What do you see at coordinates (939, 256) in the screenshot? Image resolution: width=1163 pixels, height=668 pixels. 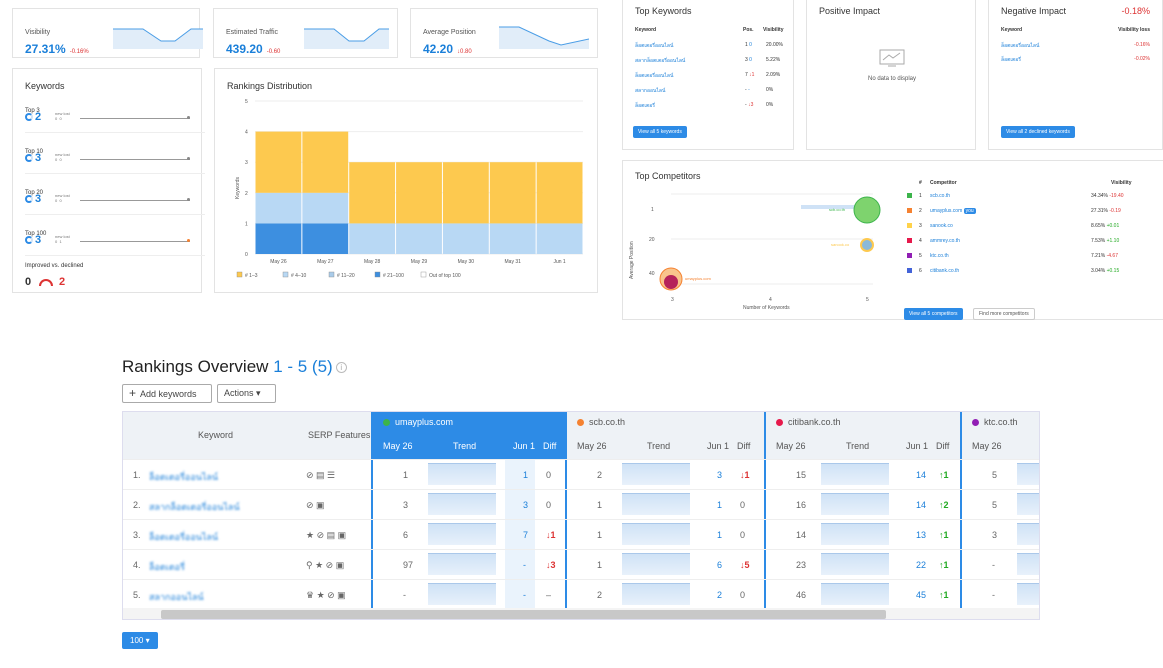 I see `competitor-link: ktc.co.th` at bounding box center [939, 256].